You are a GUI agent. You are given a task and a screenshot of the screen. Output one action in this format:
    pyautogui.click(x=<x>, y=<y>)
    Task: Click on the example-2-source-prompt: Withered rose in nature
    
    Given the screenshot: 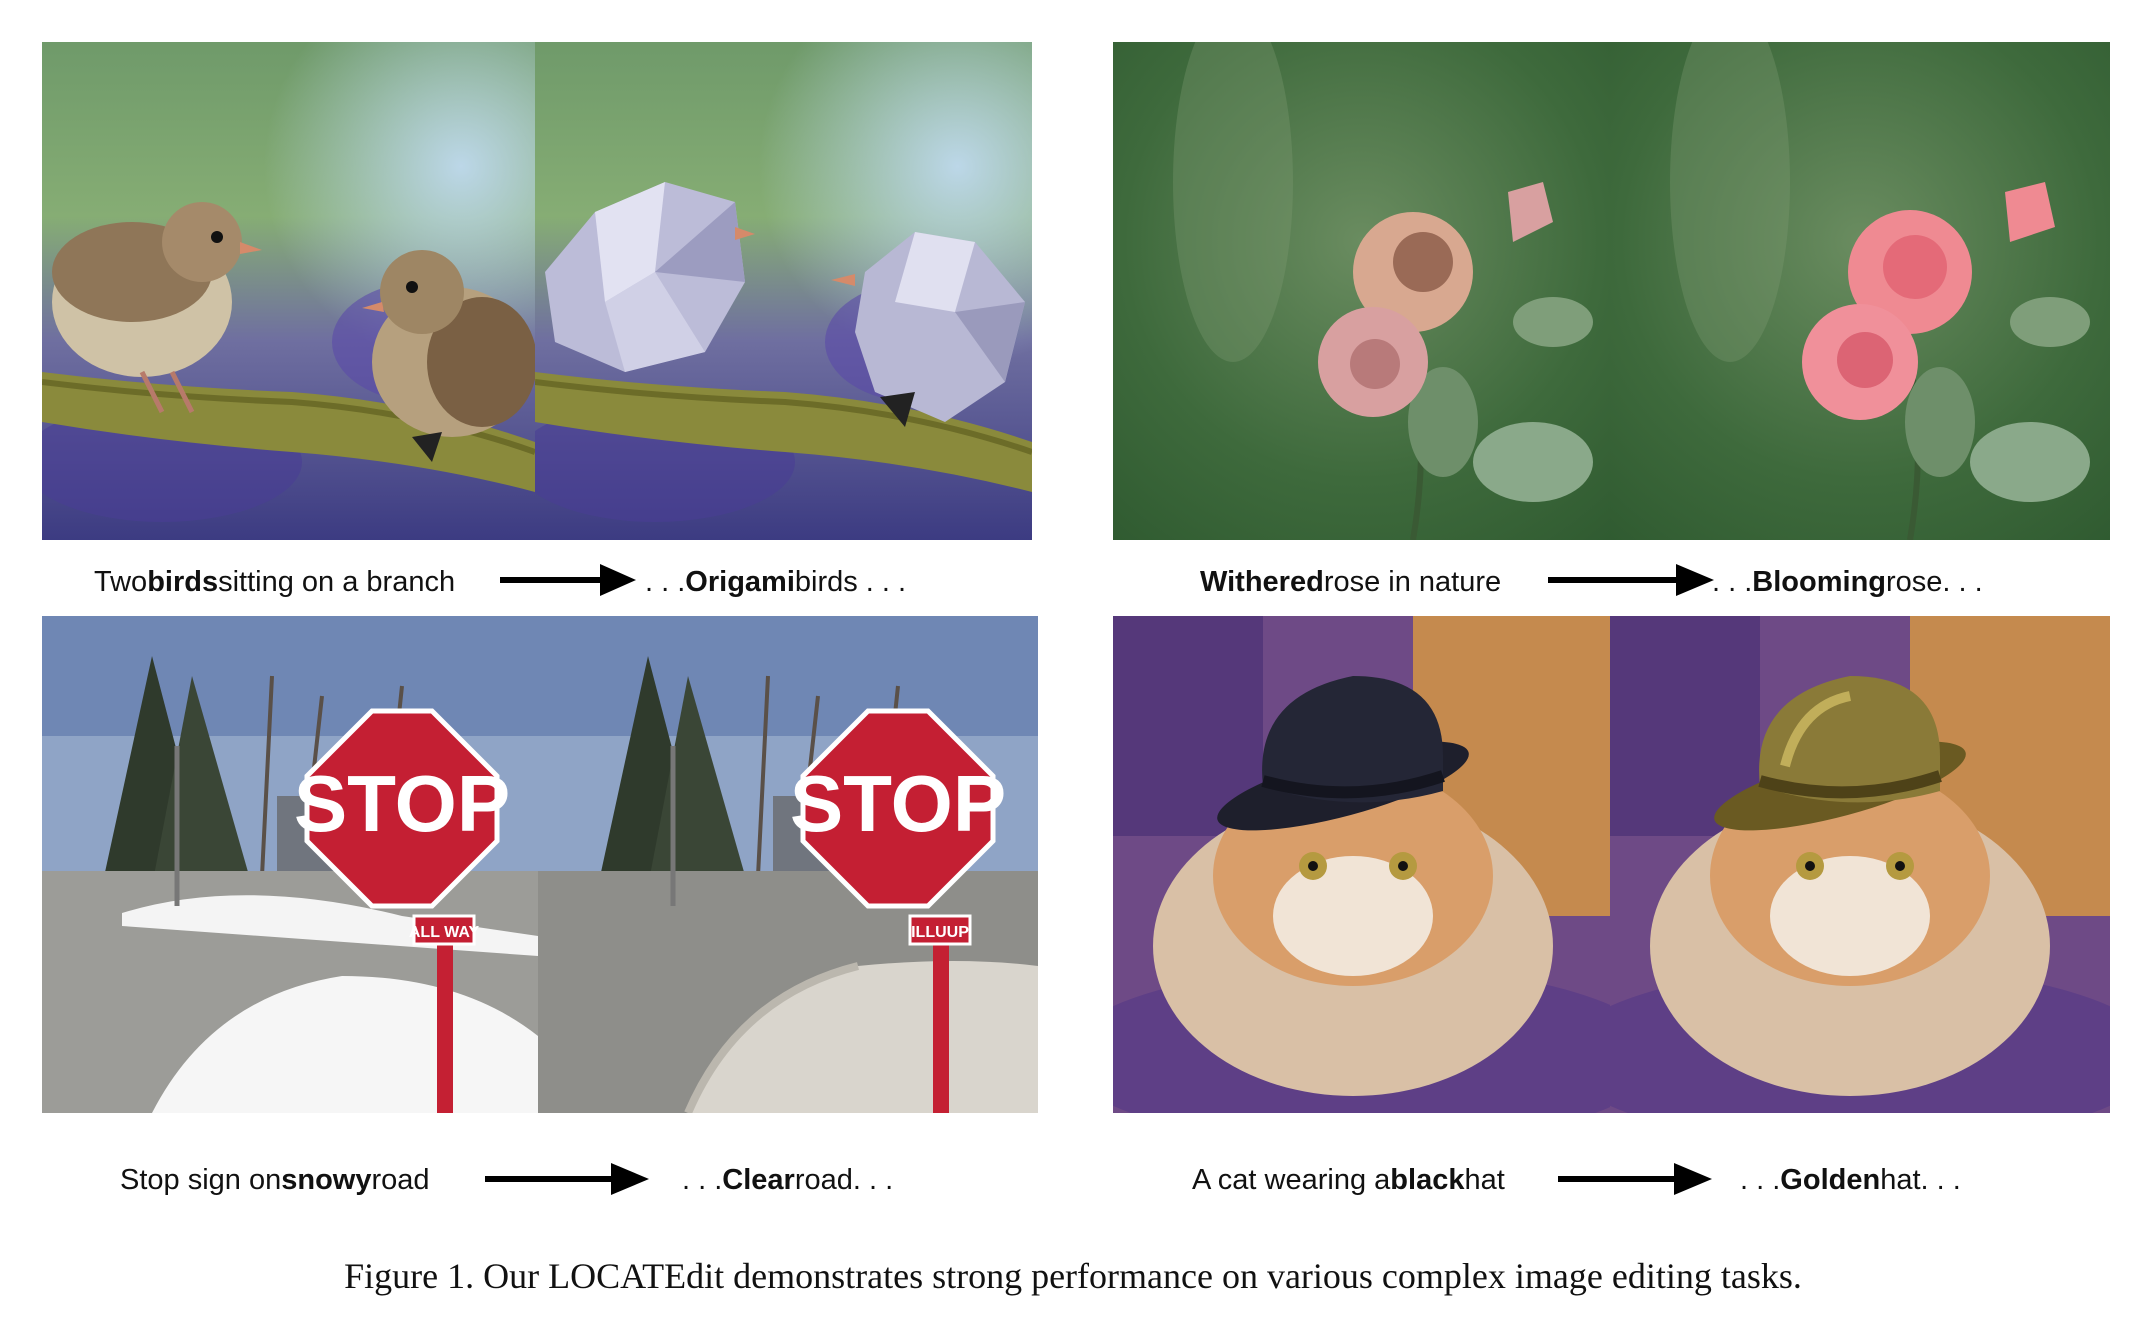 What is the action you would take?
    pyautogui.click(x=1350, y=582)
    